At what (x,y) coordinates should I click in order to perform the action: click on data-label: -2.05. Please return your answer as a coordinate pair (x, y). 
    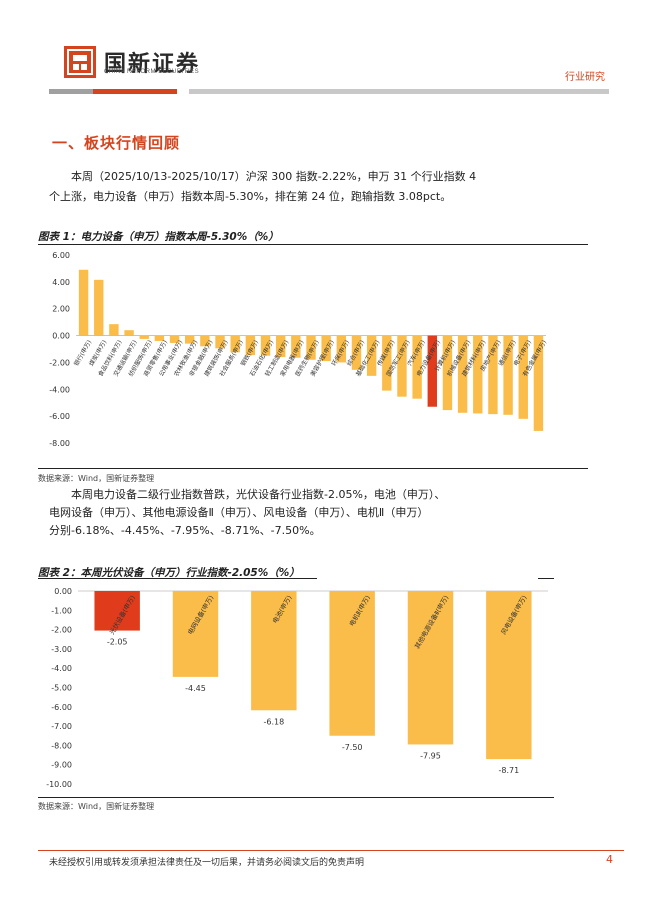
    Looking at the image, I should click on (117, 642).